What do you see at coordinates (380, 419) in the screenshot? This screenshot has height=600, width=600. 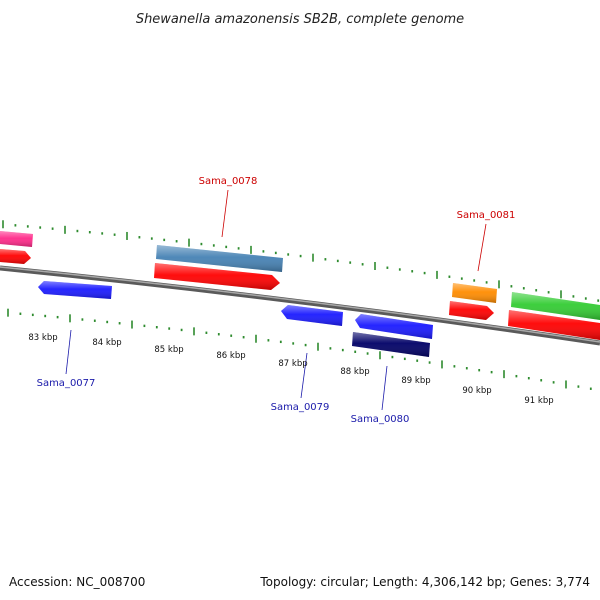 I see `gene-label-sama-0080: Sama_0080` at bounding box center [380, 419].